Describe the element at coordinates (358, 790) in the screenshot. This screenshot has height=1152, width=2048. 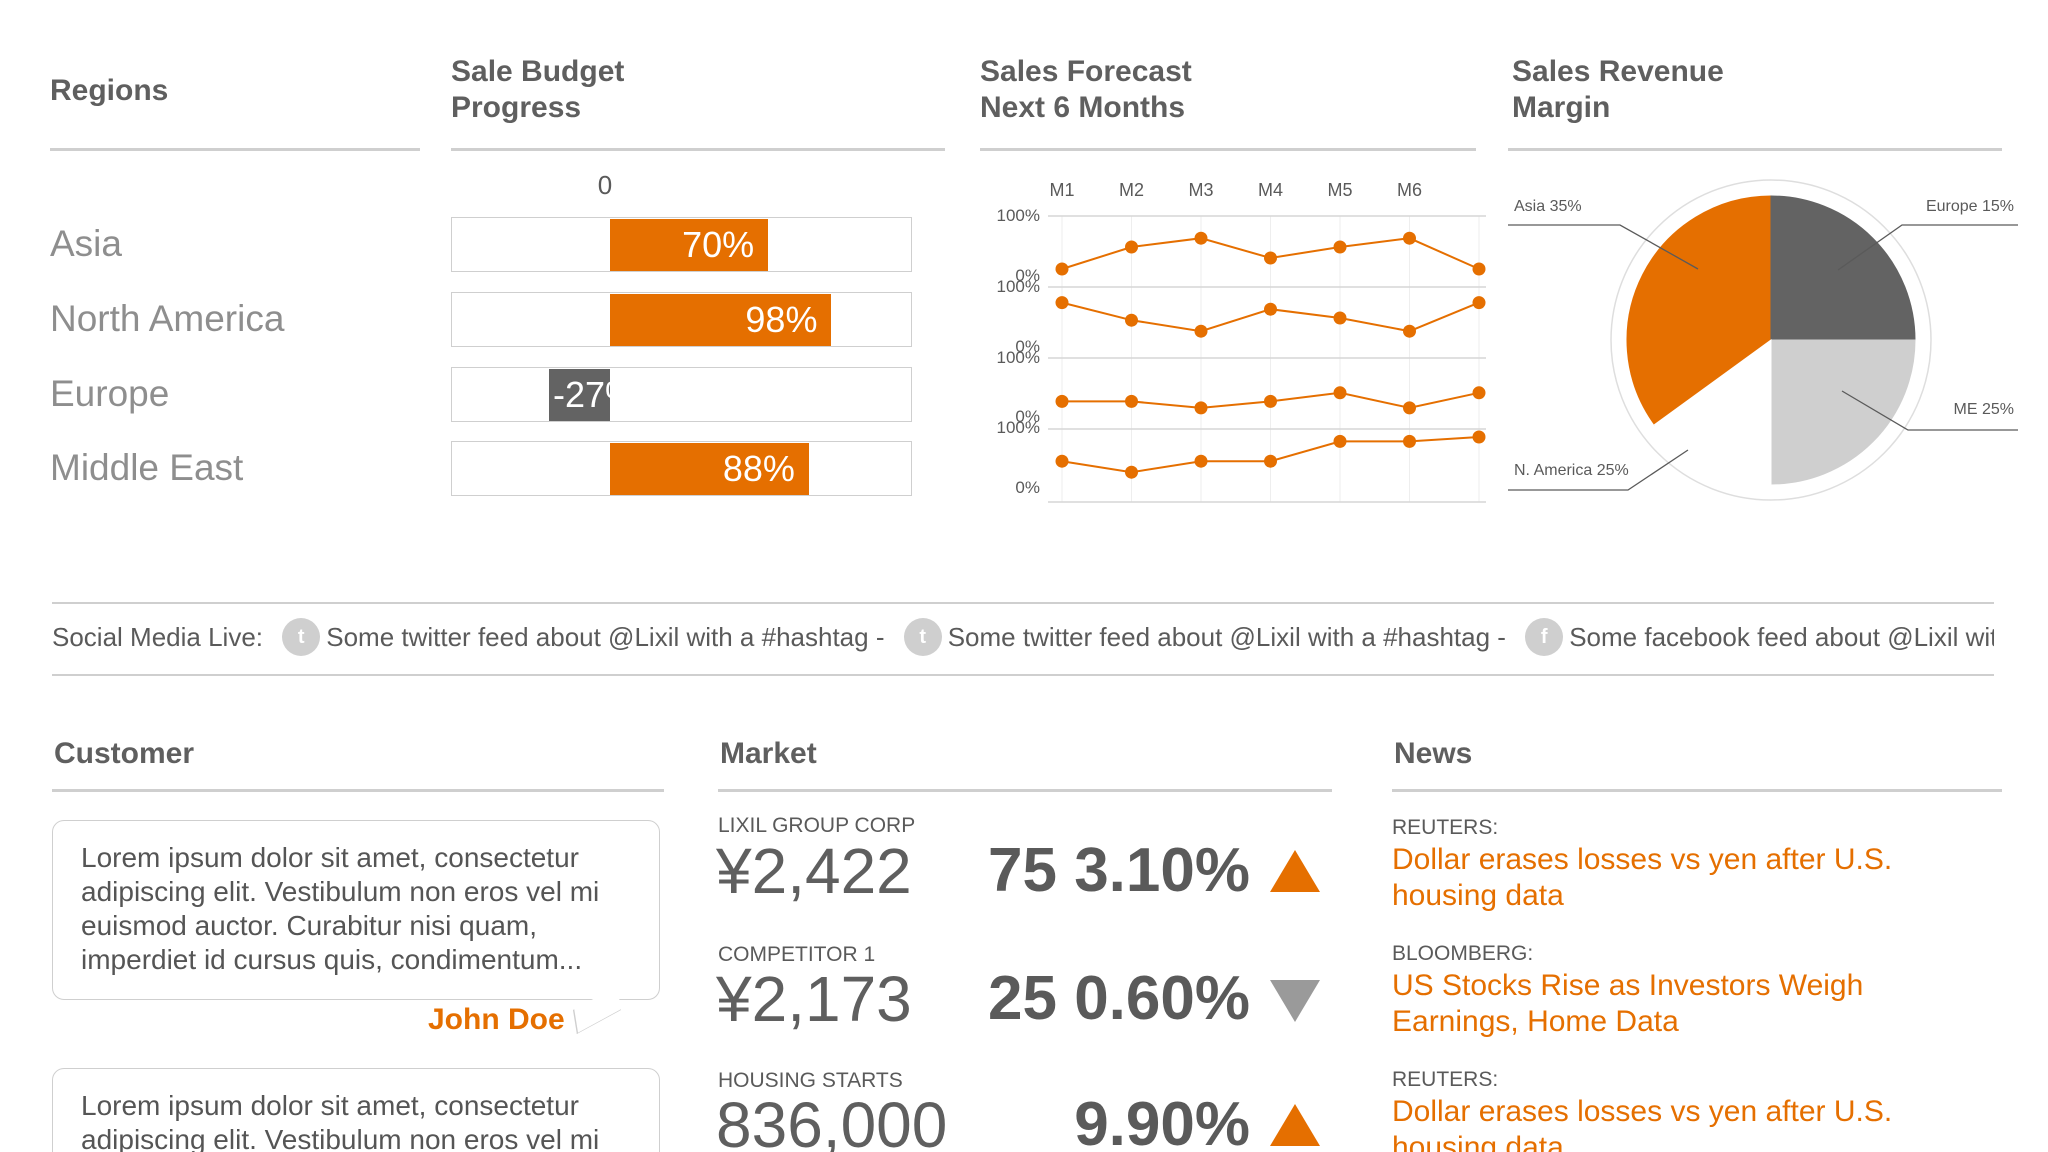
I see `customer-divider` at that location.